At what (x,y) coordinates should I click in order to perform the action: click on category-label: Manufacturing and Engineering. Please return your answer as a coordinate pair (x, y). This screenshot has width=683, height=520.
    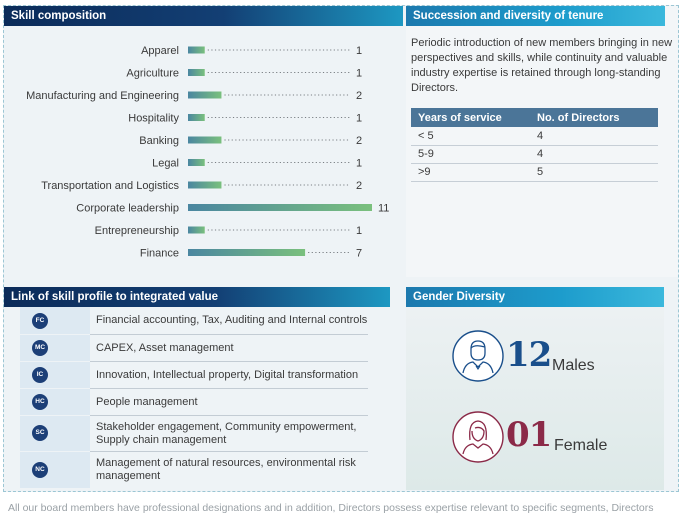
    Looking at the image, I should click on (102, 96).